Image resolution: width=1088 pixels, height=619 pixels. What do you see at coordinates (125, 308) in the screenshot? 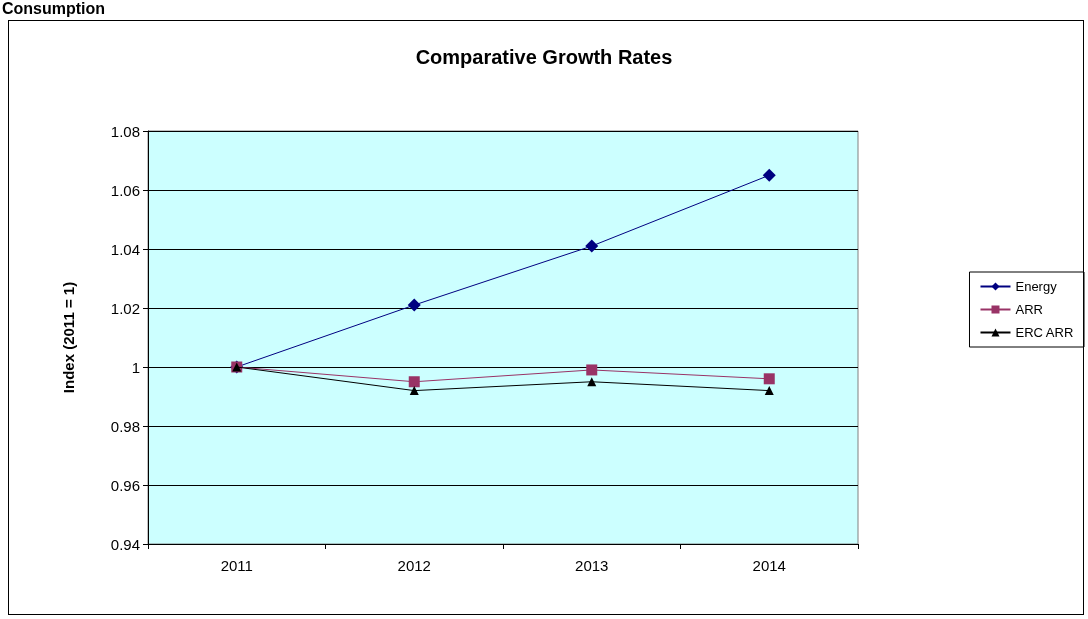
I see `y-tick-label: 1.02` at bounding box center [125, 308].